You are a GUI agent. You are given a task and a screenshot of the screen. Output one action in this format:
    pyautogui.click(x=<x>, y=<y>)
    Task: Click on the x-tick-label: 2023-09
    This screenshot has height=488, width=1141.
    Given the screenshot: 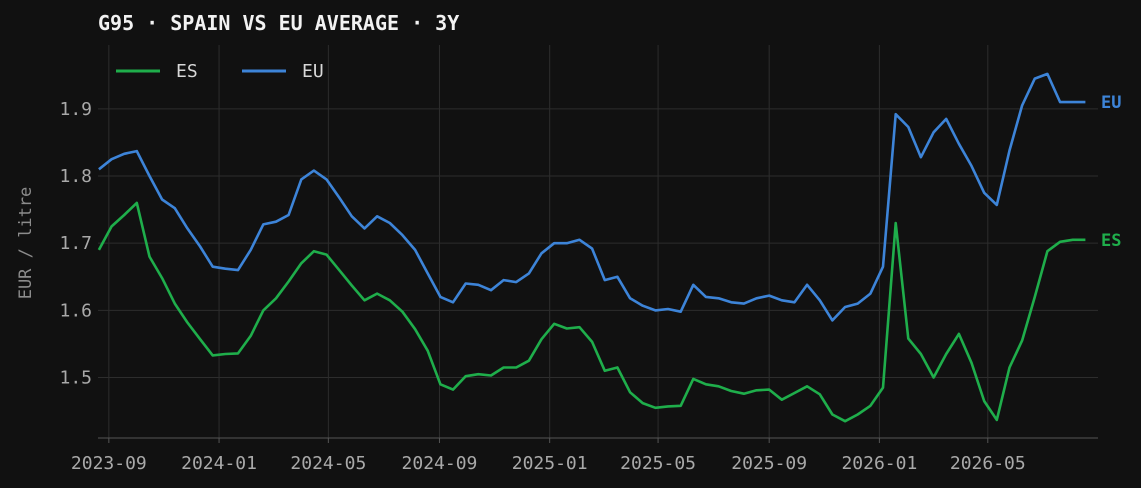 What is the action you would take?
    pyautogui.click(x=109, y=463)
    